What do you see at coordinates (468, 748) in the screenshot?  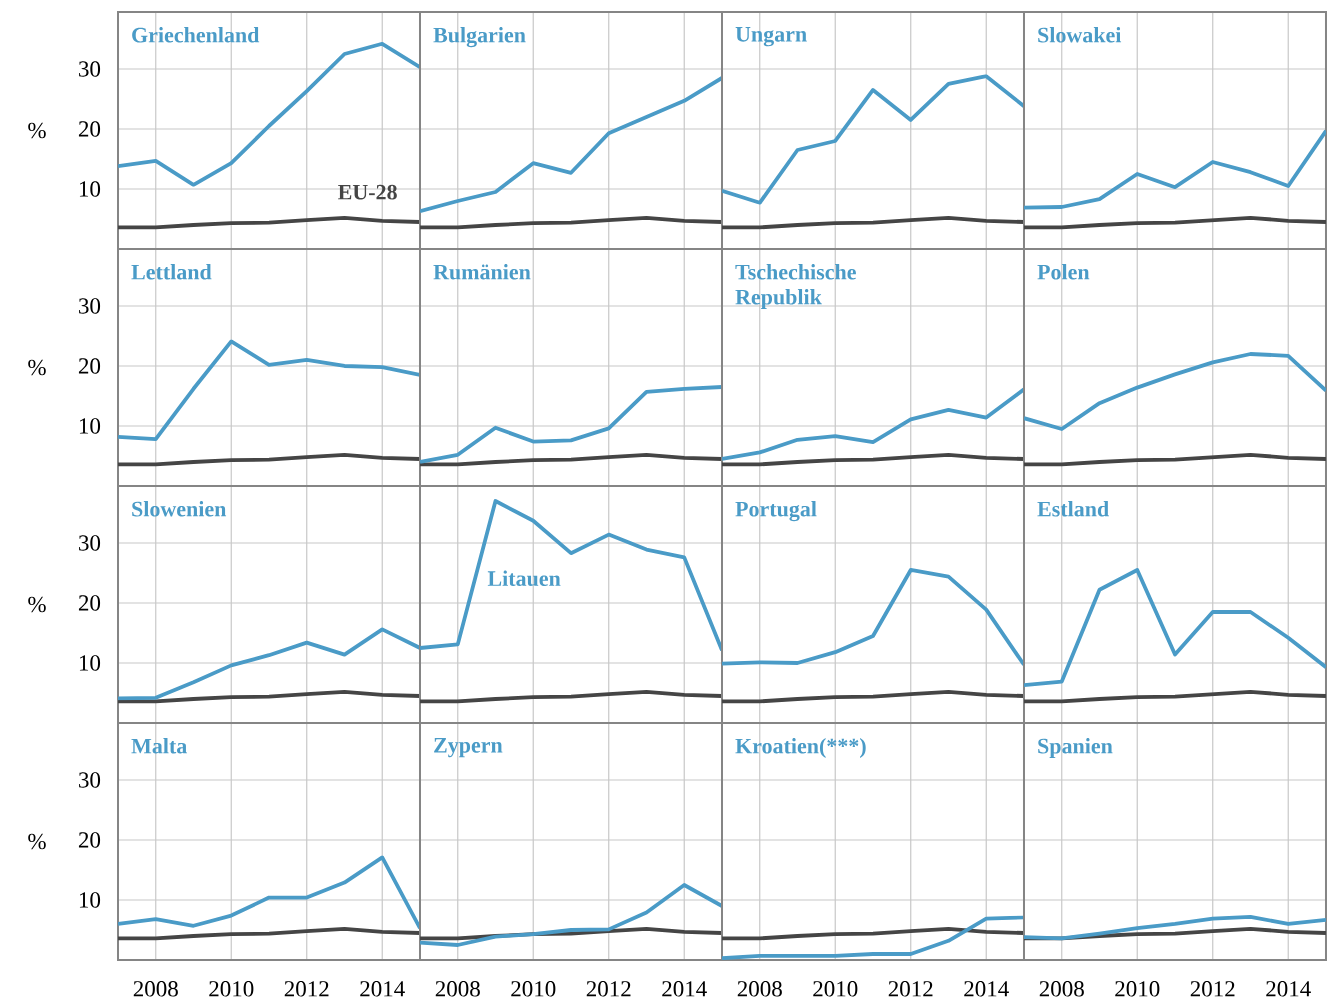 I see `text: Zypern` at bounding box center [468, 748].